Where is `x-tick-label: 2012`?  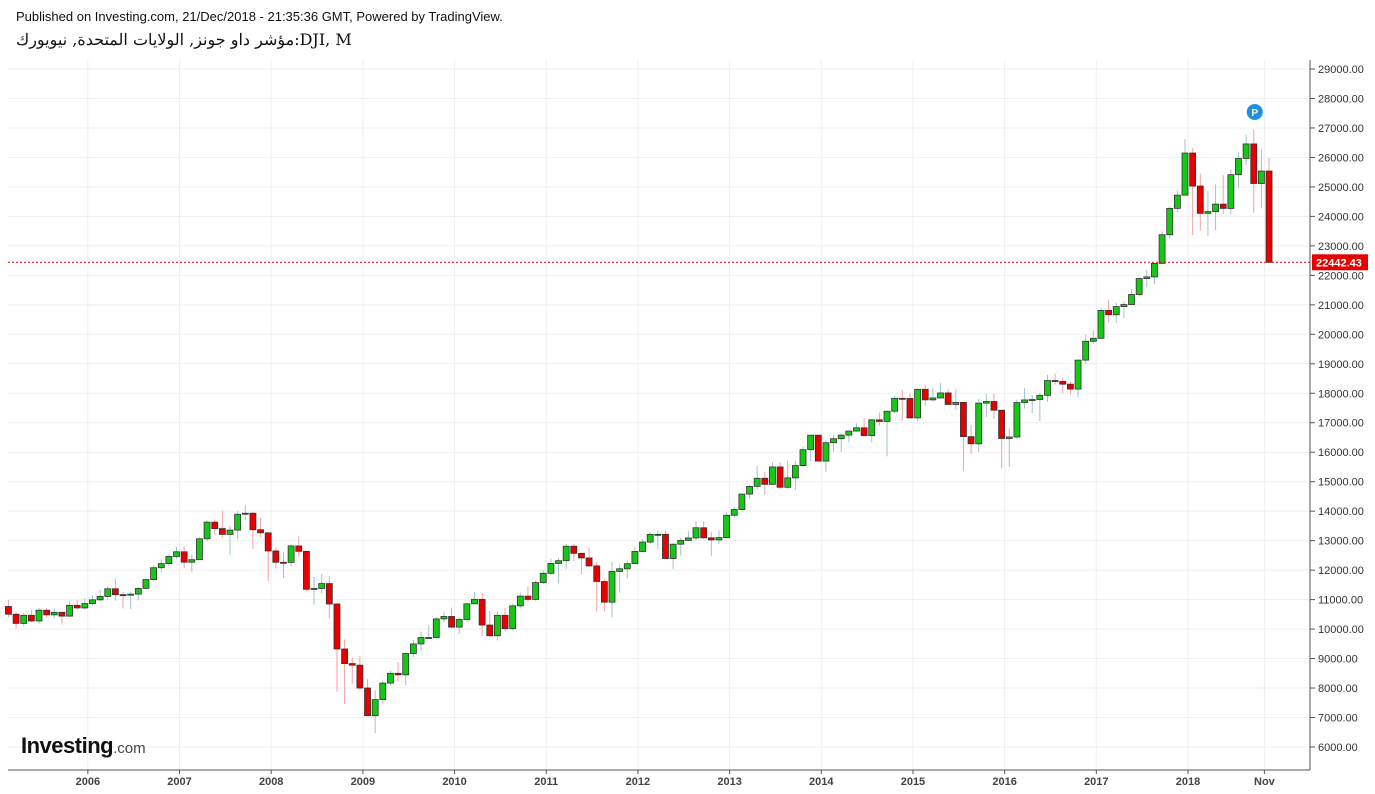 x-tick-label: 2012 is located at coordinates (638, 782).